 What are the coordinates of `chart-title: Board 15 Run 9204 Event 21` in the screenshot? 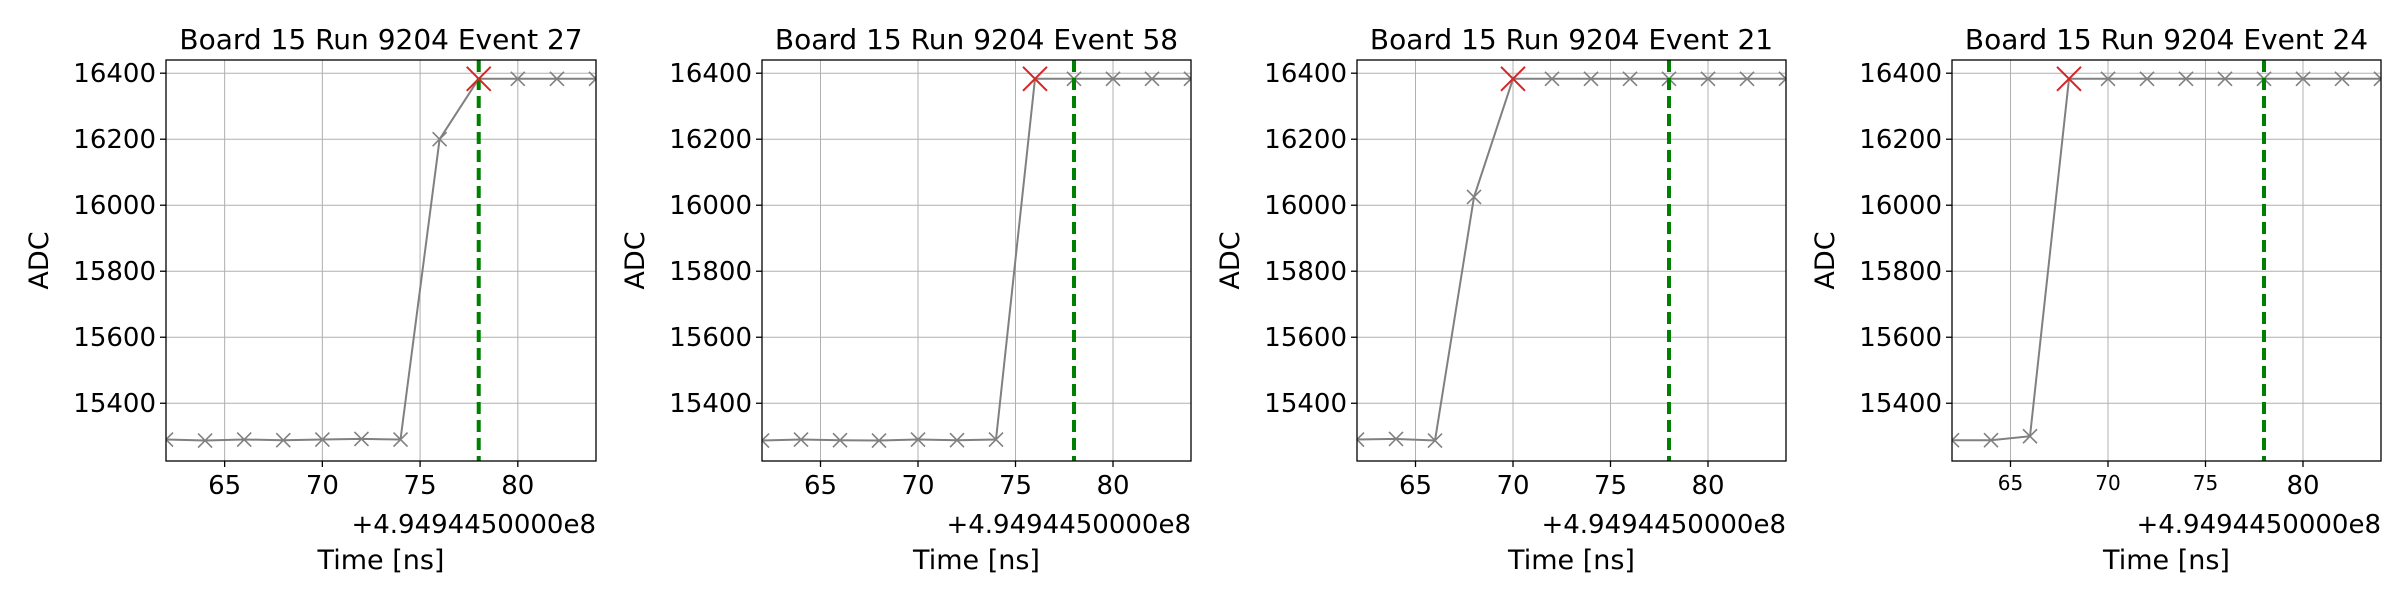 It's located at (1571, 39).